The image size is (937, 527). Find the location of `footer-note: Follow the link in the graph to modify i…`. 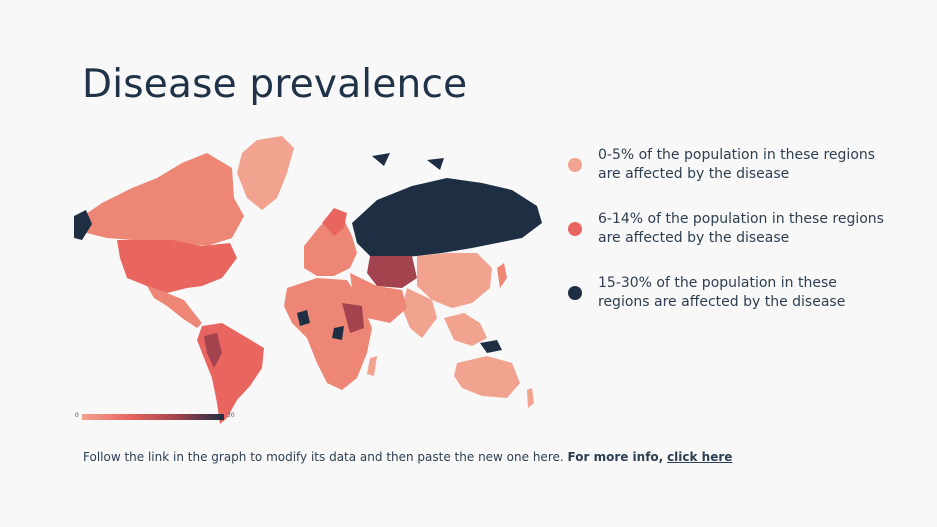

footer-note: Follow the link in the graph to modify i… is located at coordinates (407, 457).